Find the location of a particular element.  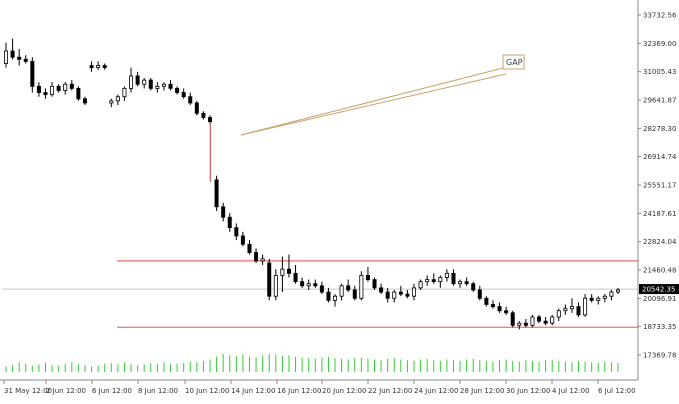

current-price-label: 20542.35 is located at coordinates (658, 290).